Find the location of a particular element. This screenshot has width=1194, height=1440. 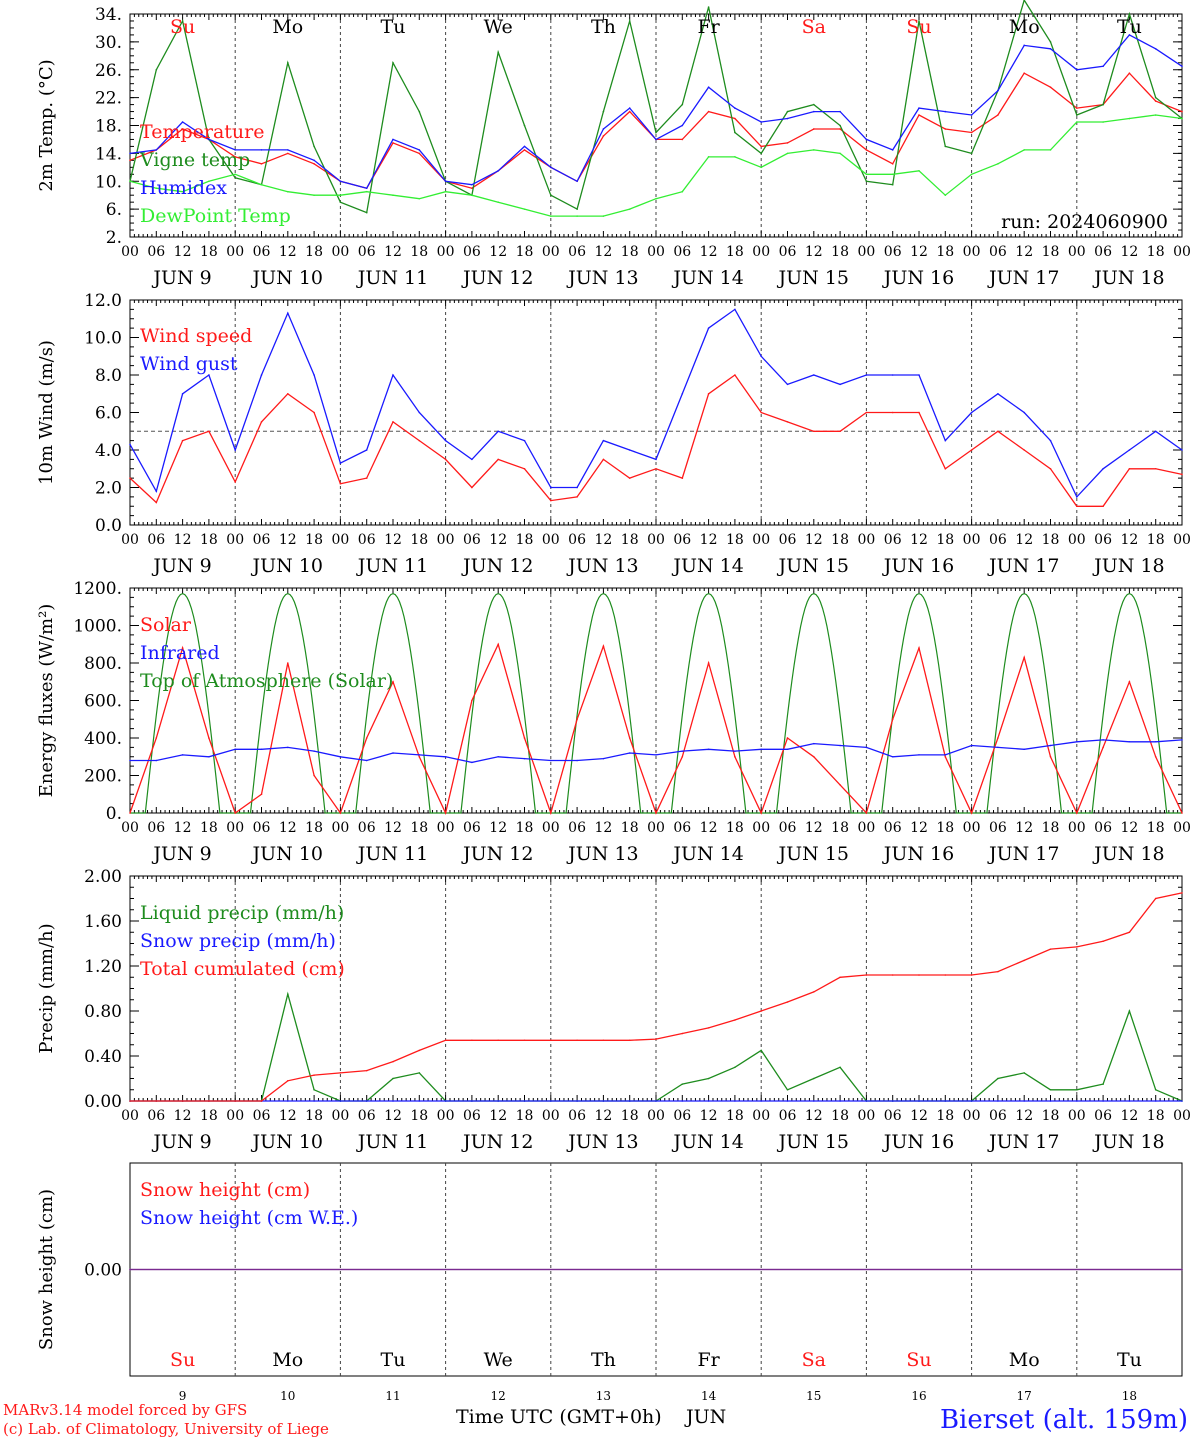

day-name-top: Fr is located at coordinates (708, 27).